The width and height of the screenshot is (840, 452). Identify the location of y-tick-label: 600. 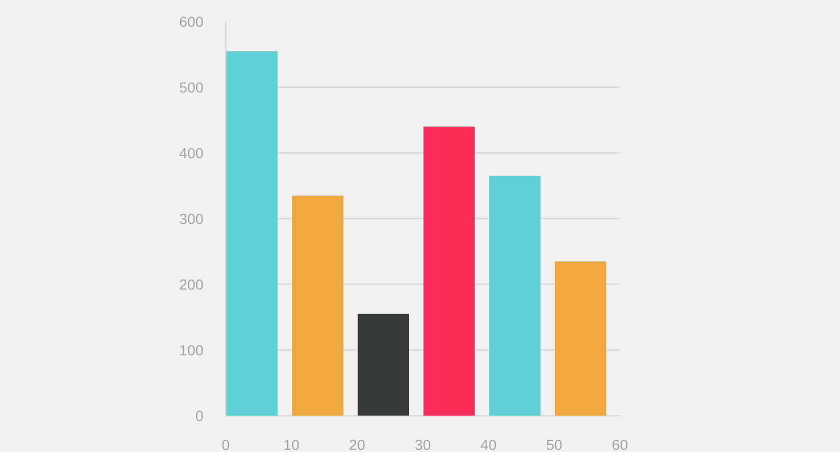
(191, 21).